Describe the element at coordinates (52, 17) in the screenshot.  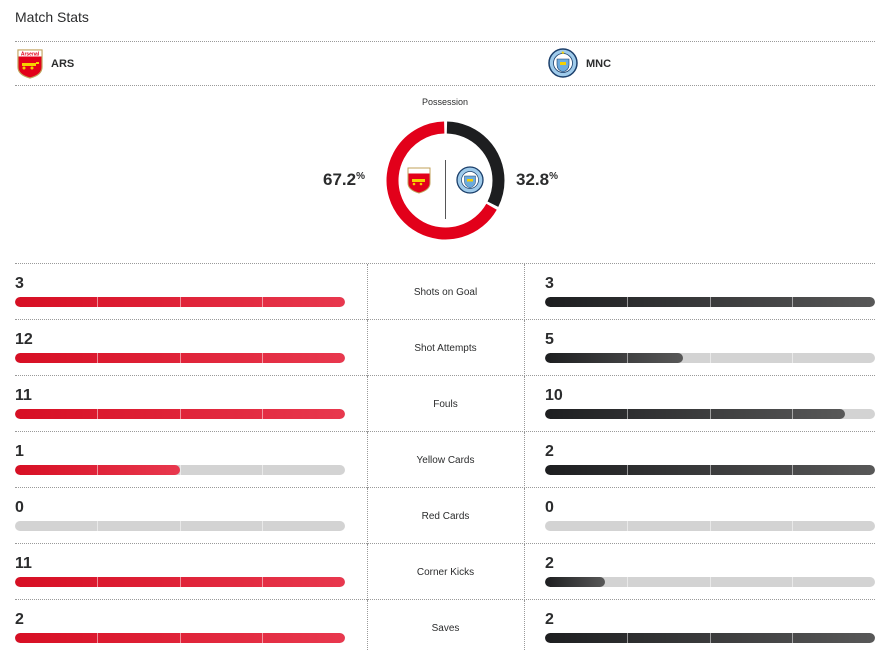
I see `page-title: Match Stats` at that location.